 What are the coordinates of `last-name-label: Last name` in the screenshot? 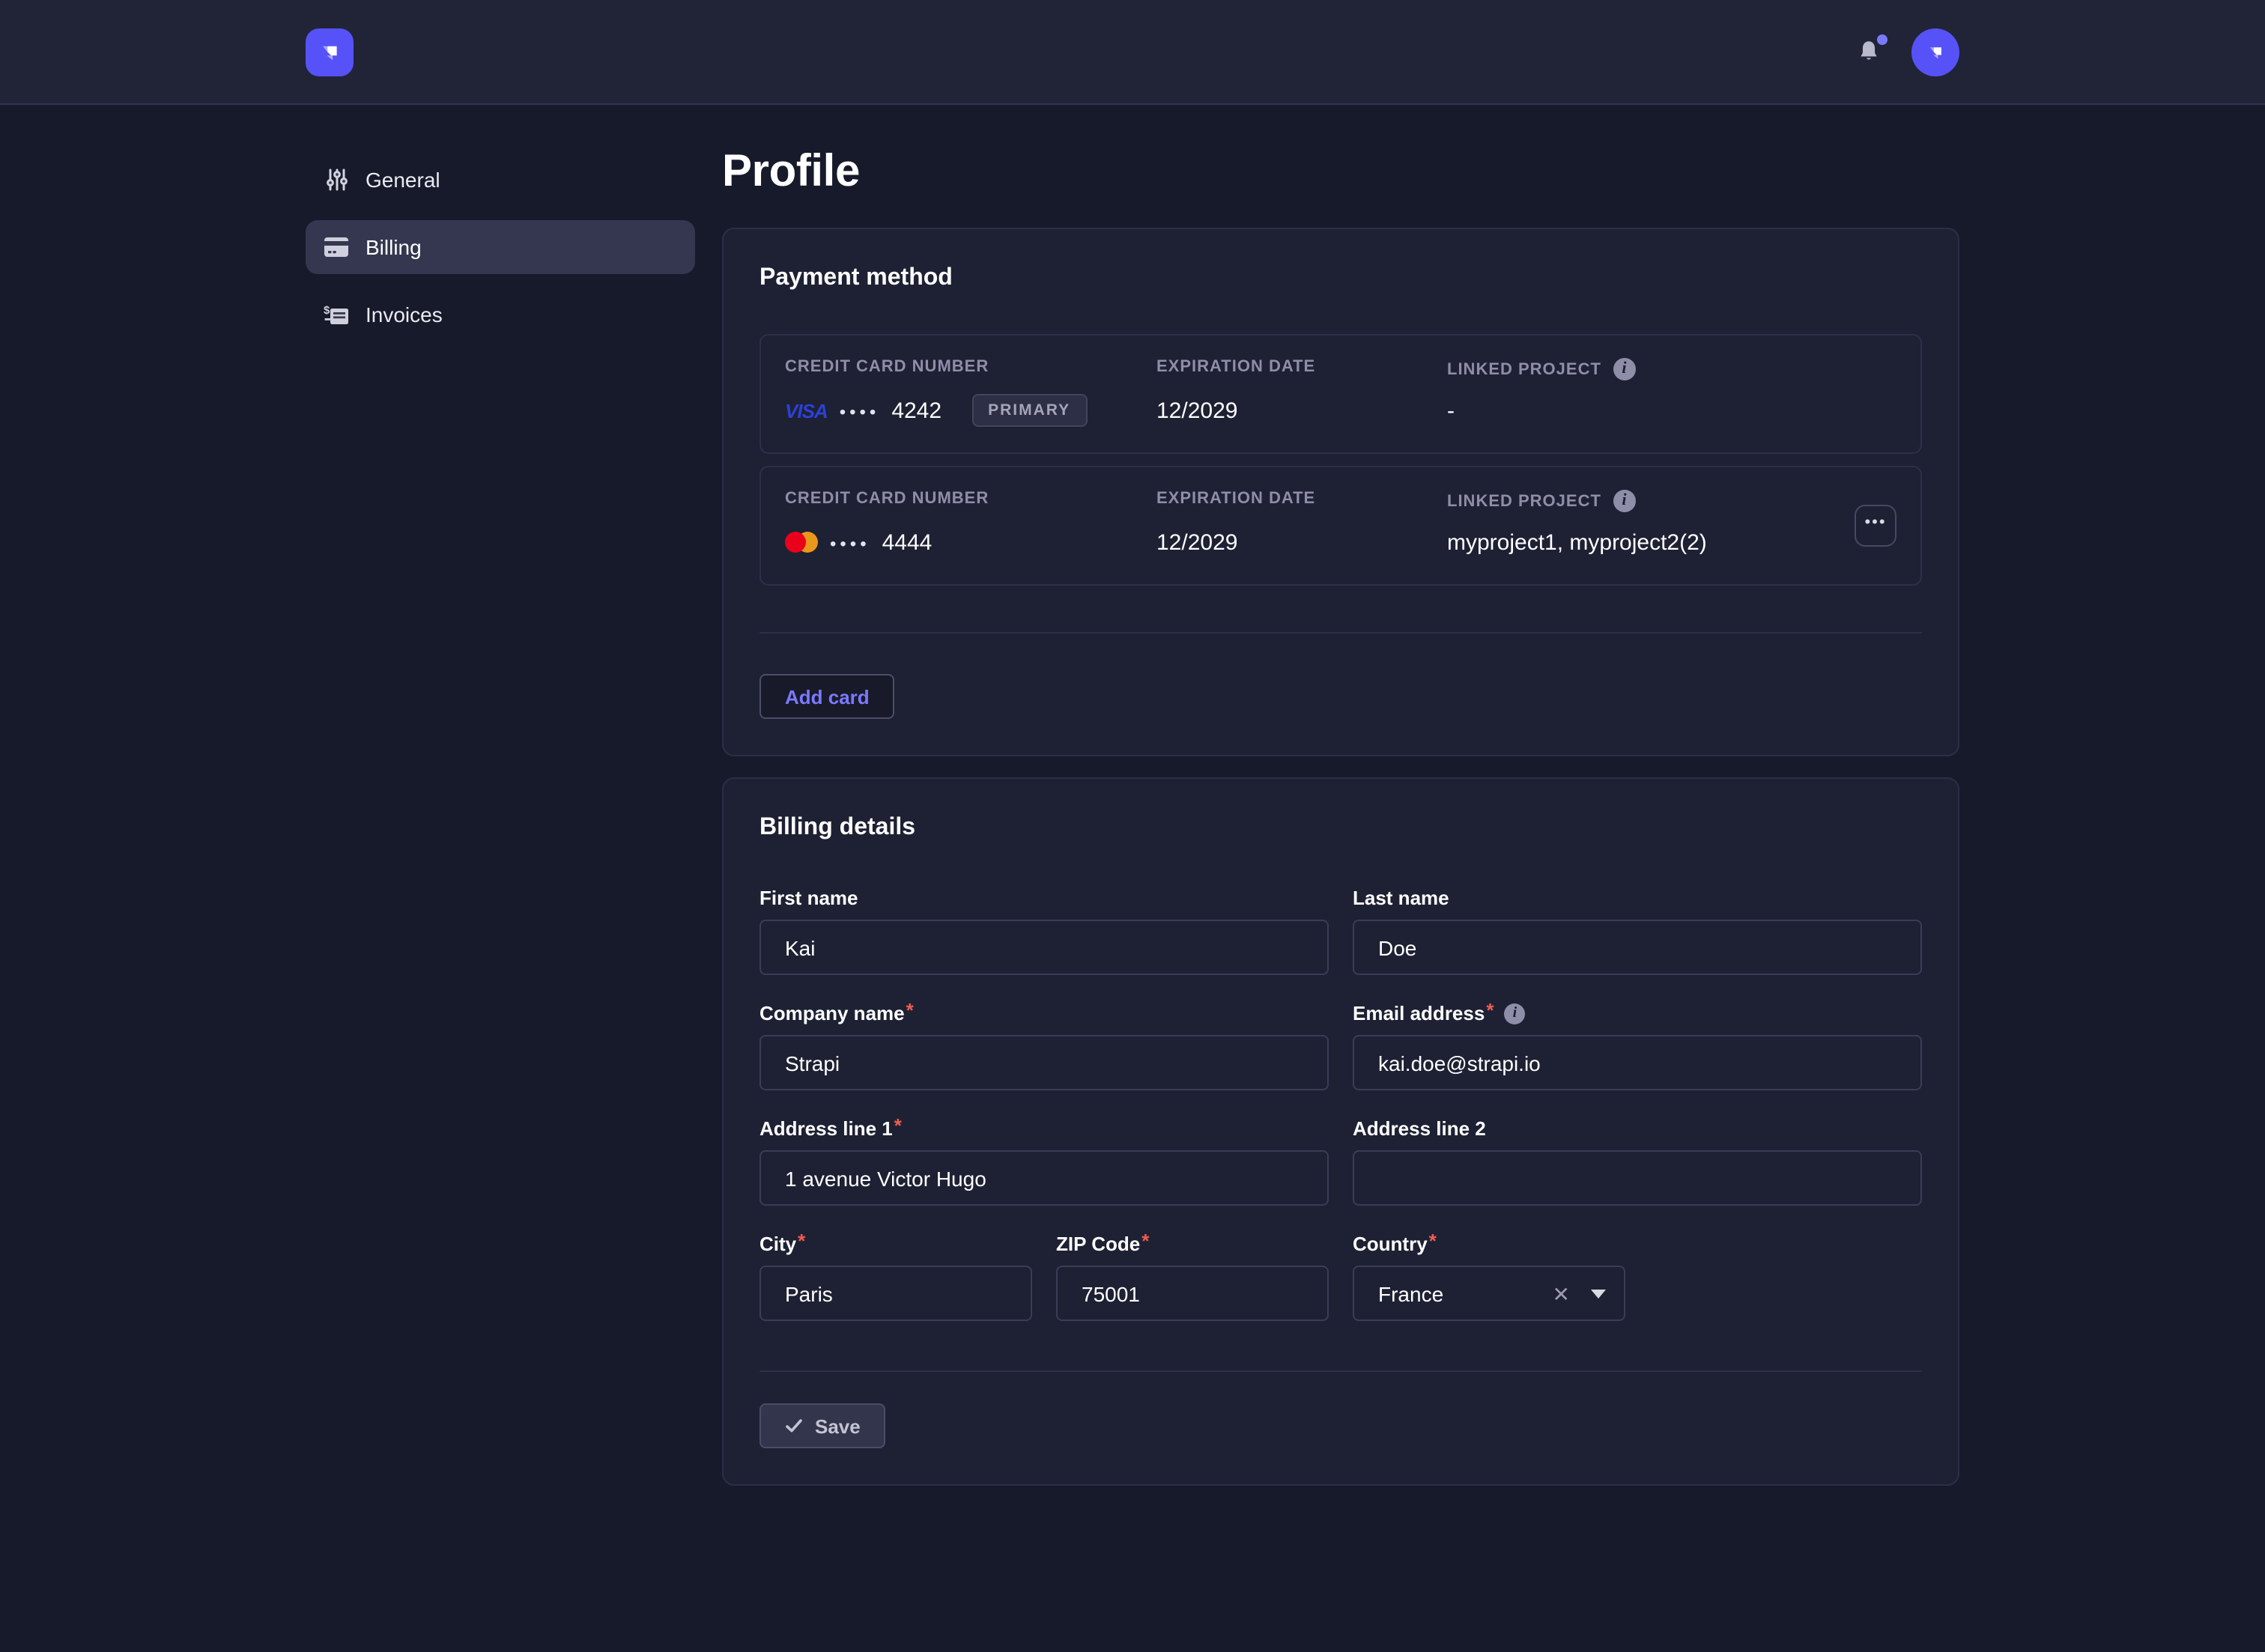 It's located at (1401, 898).